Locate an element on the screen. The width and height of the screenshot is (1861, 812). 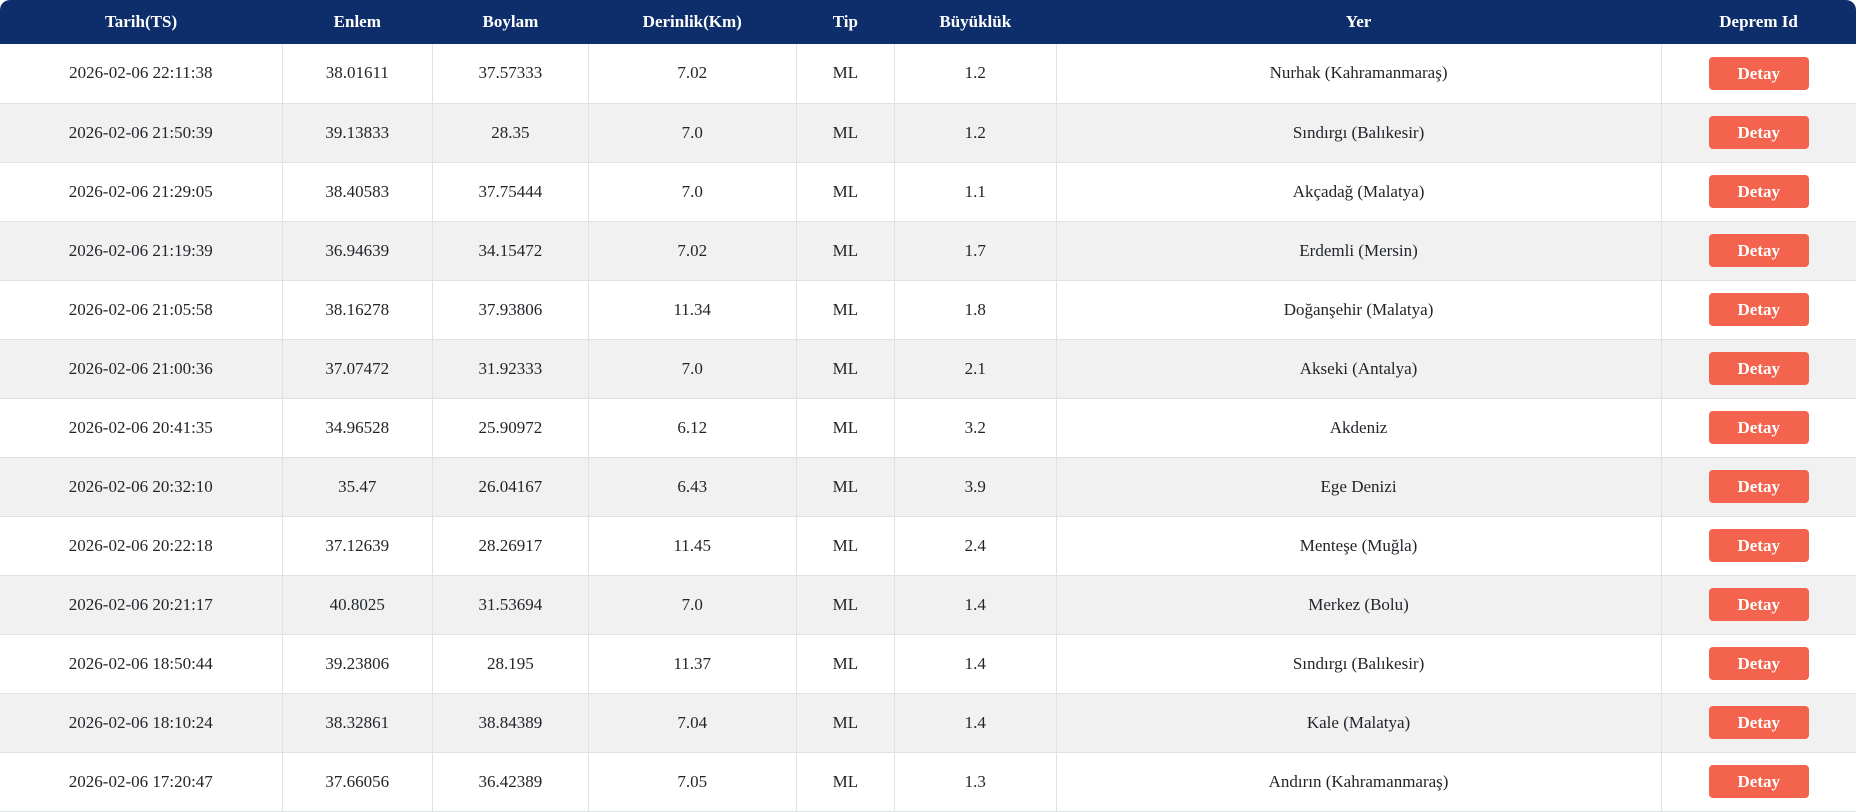
cell-boylam: 37.75444 is located at coordinates (510, 192).